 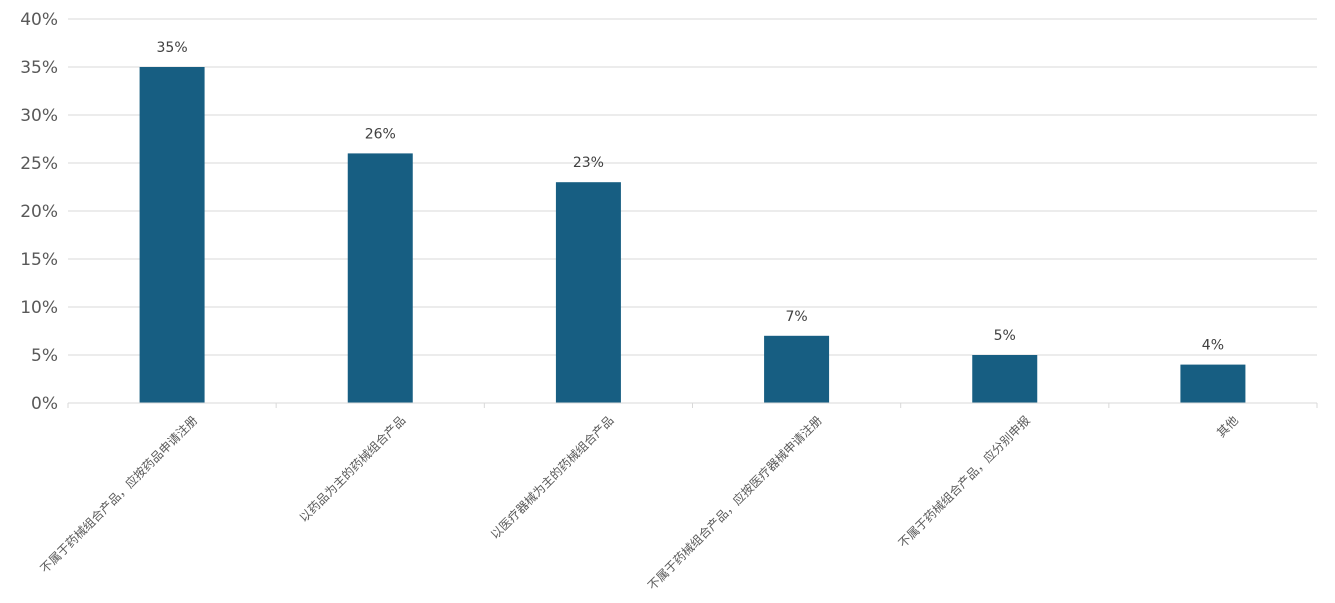 I want to click on y-tick-label: 25%, so click(x=39, y=164).